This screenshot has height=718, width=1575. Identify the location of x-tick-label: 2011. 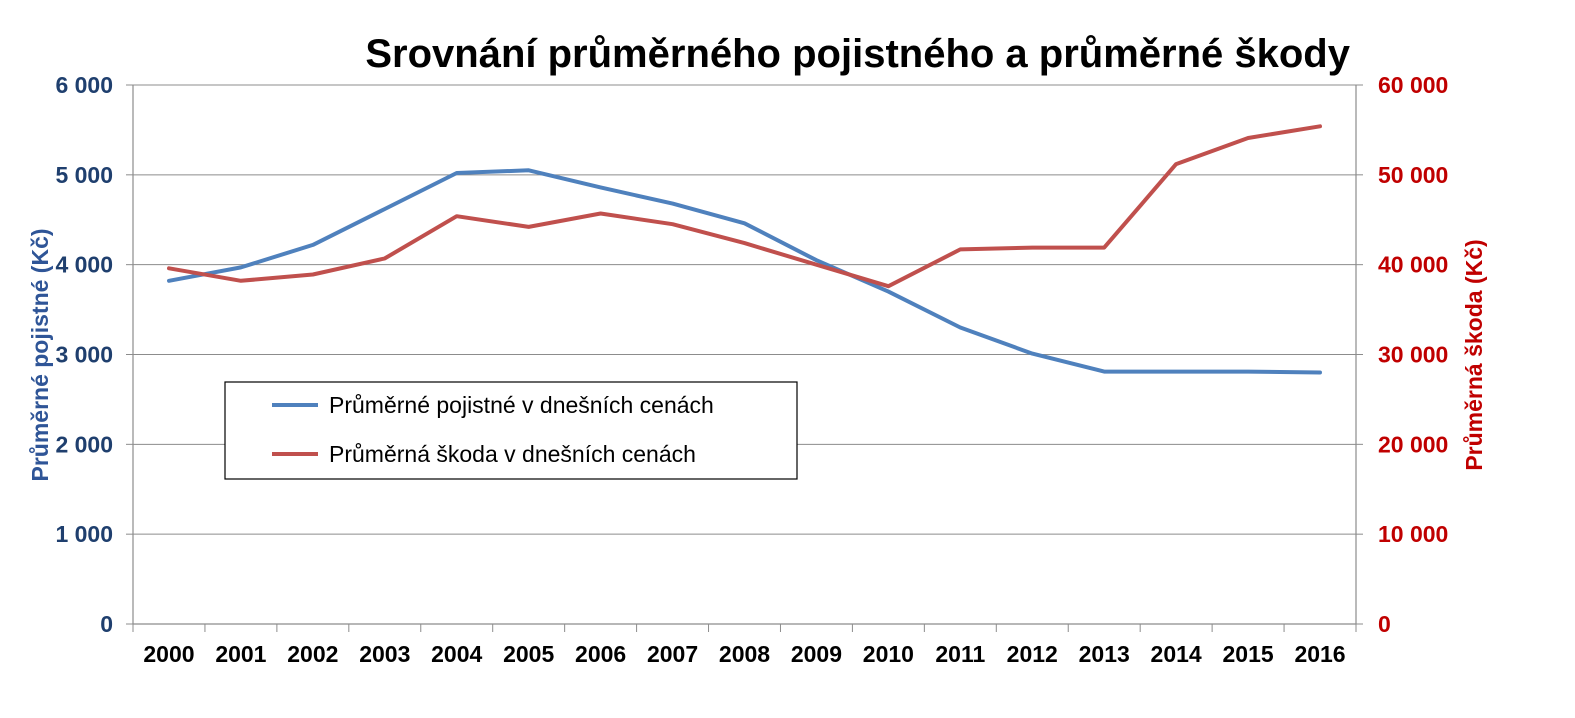
(960, 654).